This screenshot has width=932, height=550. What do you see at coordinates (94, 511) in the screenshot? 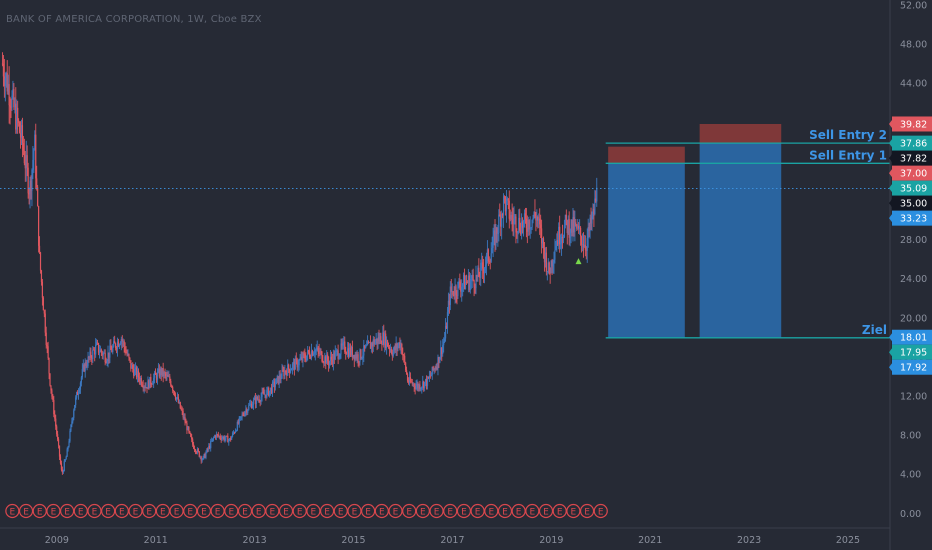
I see `earnings-marker-6: E` at bounding box center [94, 511].